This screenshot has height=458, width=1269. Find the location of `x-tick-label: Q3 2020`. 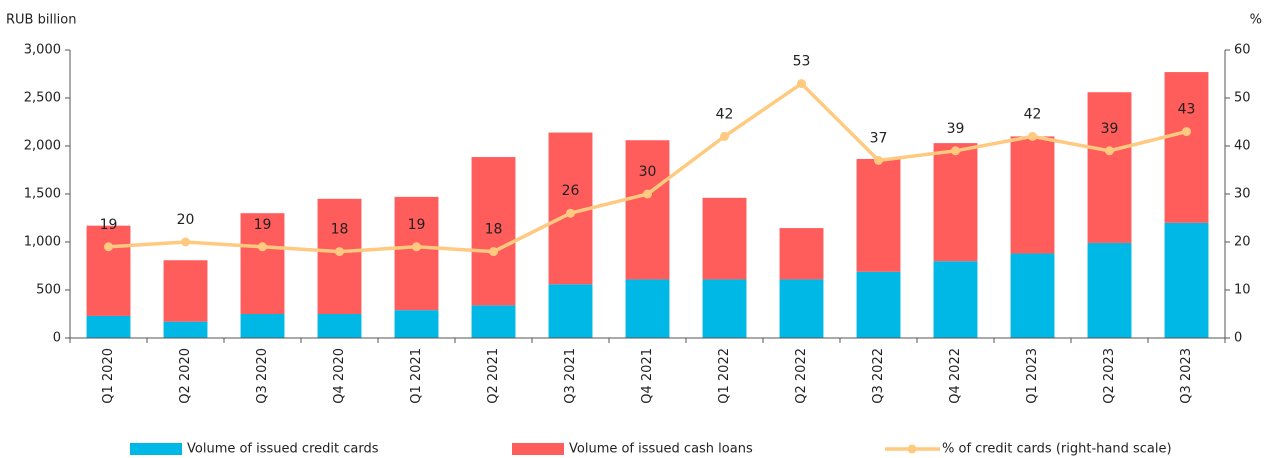

x-tick-label: Q3 2020 is located at coordinates (262, 376).